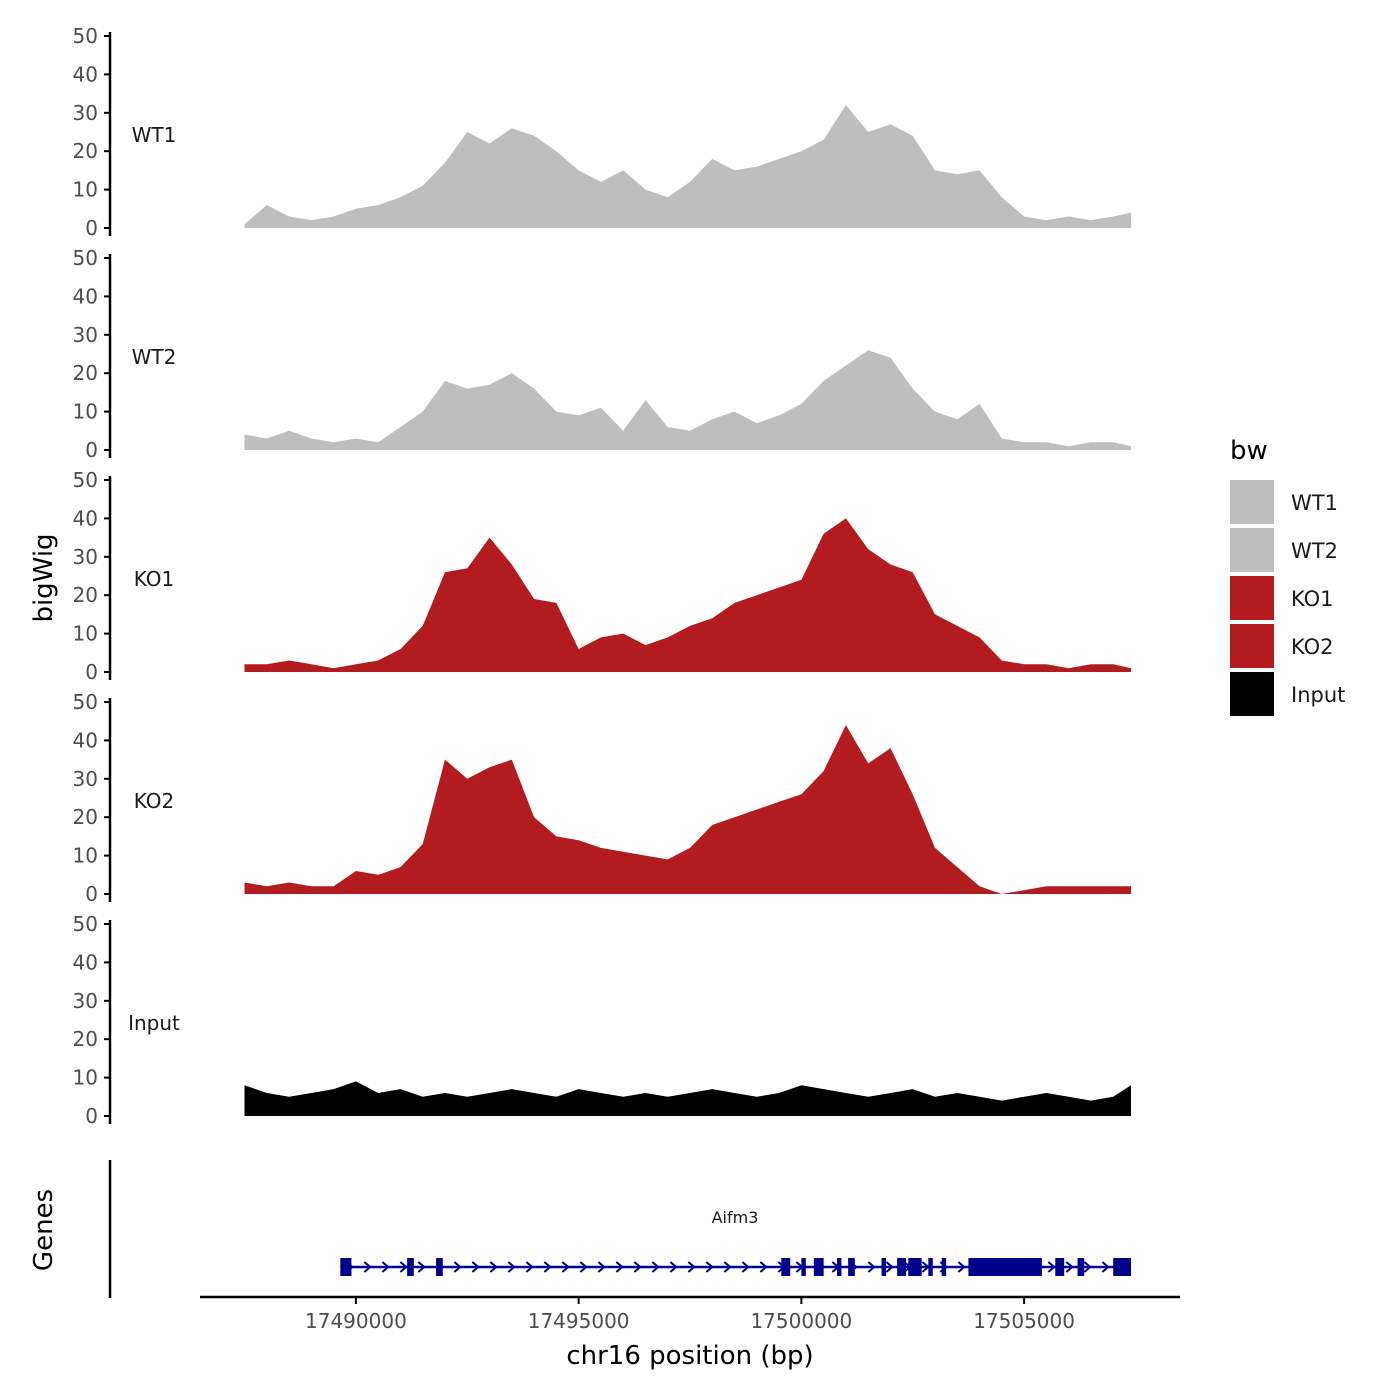 The width and height of the screenshot is (1400, 1400). I want to click on area-ko2, so click(687, 809).